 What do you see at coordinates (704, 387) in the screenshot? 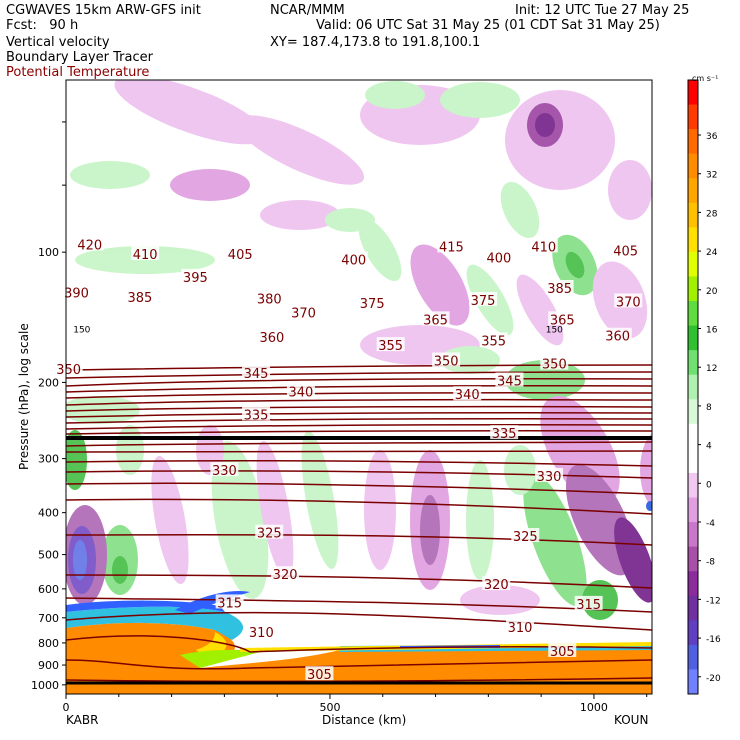
I see `colorbar: 36 32 28 24 20 16 12 8 4 0 -4 -8 -12 -16 -20` at bounding box center [704, 387].